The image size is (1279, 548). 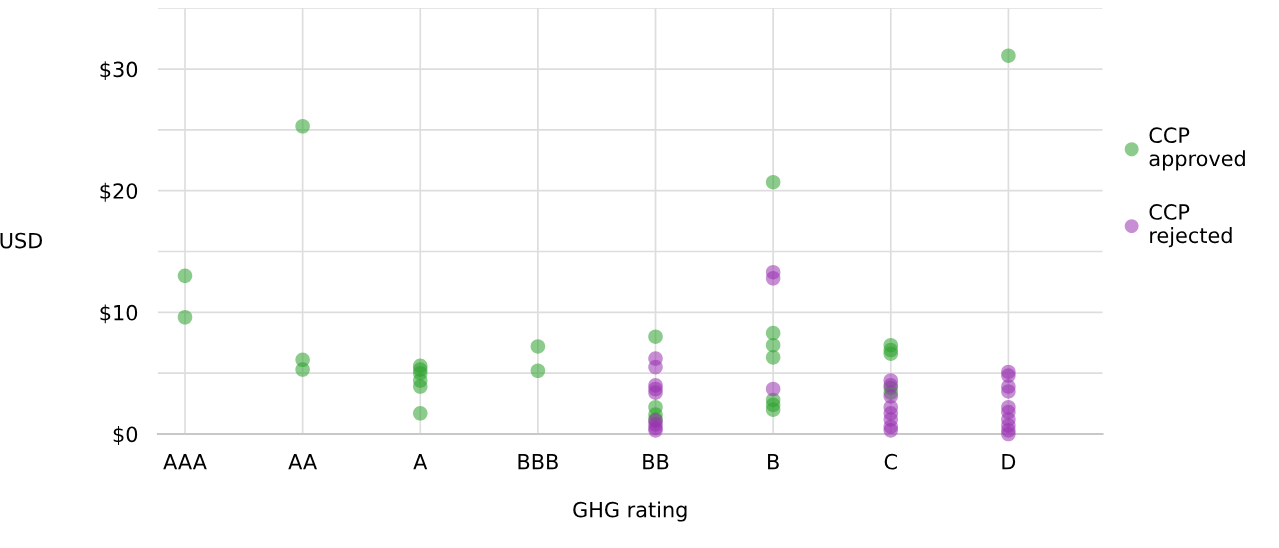 I want to click on x-tick-label: B, so click(x=773, y=462).